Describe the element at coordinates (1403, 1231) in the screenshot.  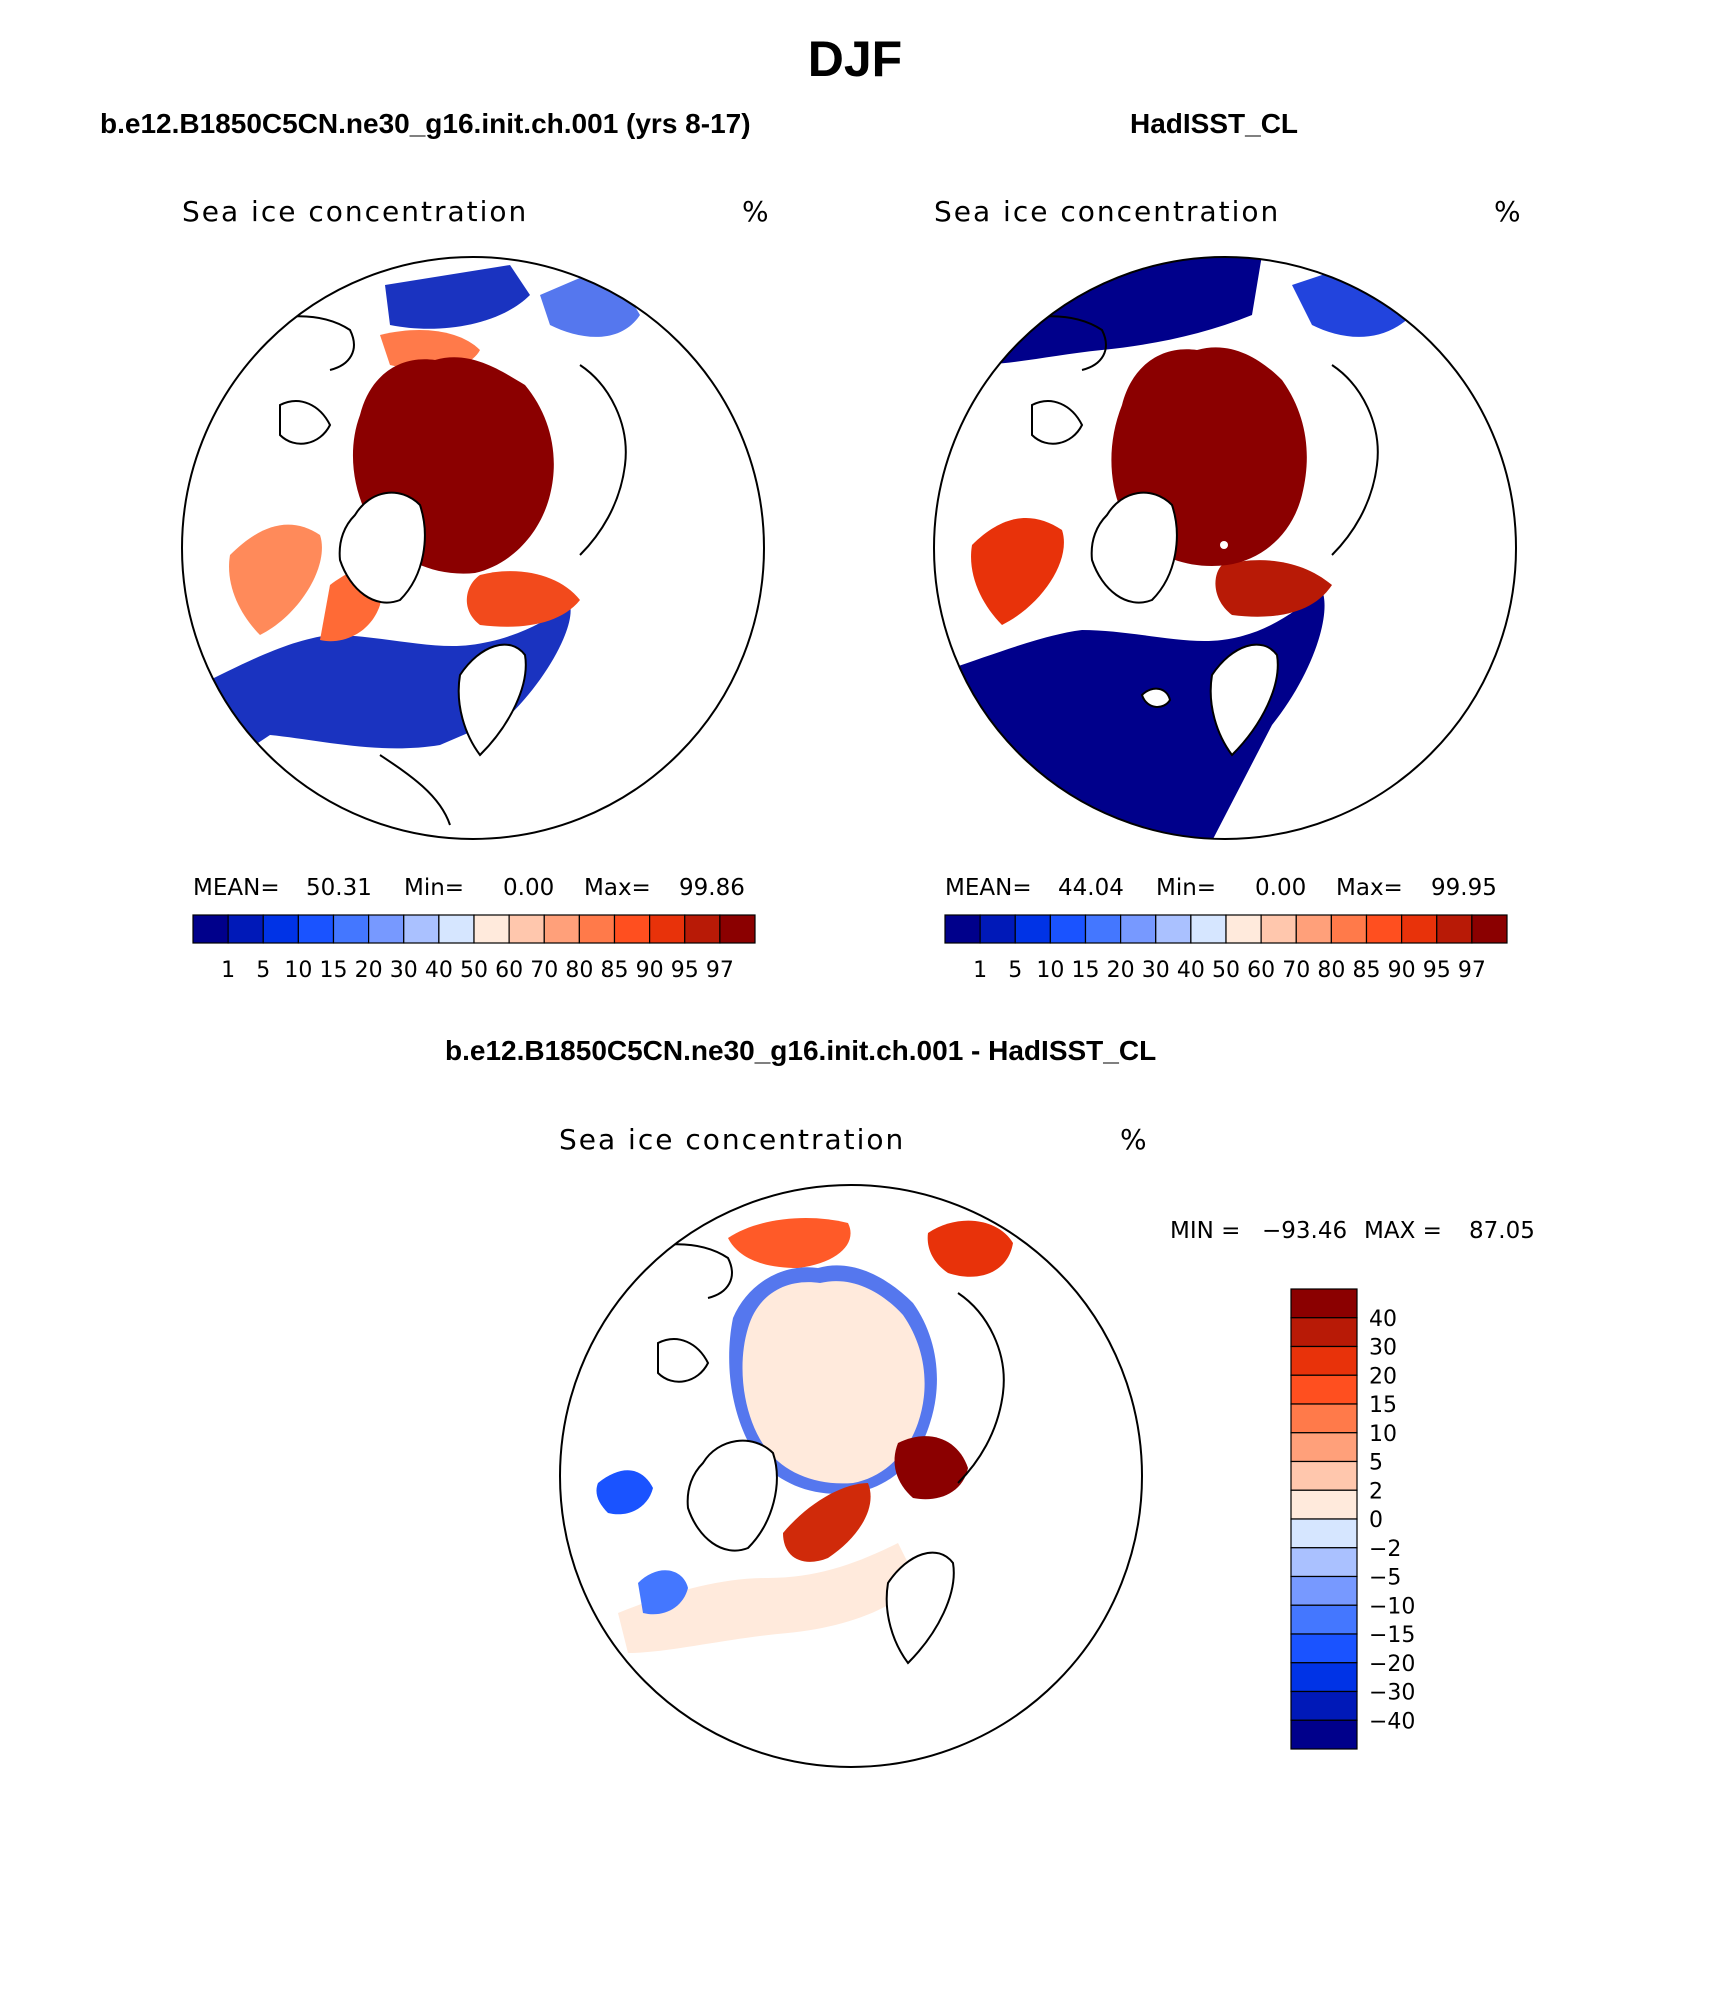
I see `max-label-diff: MAX =` at that location.